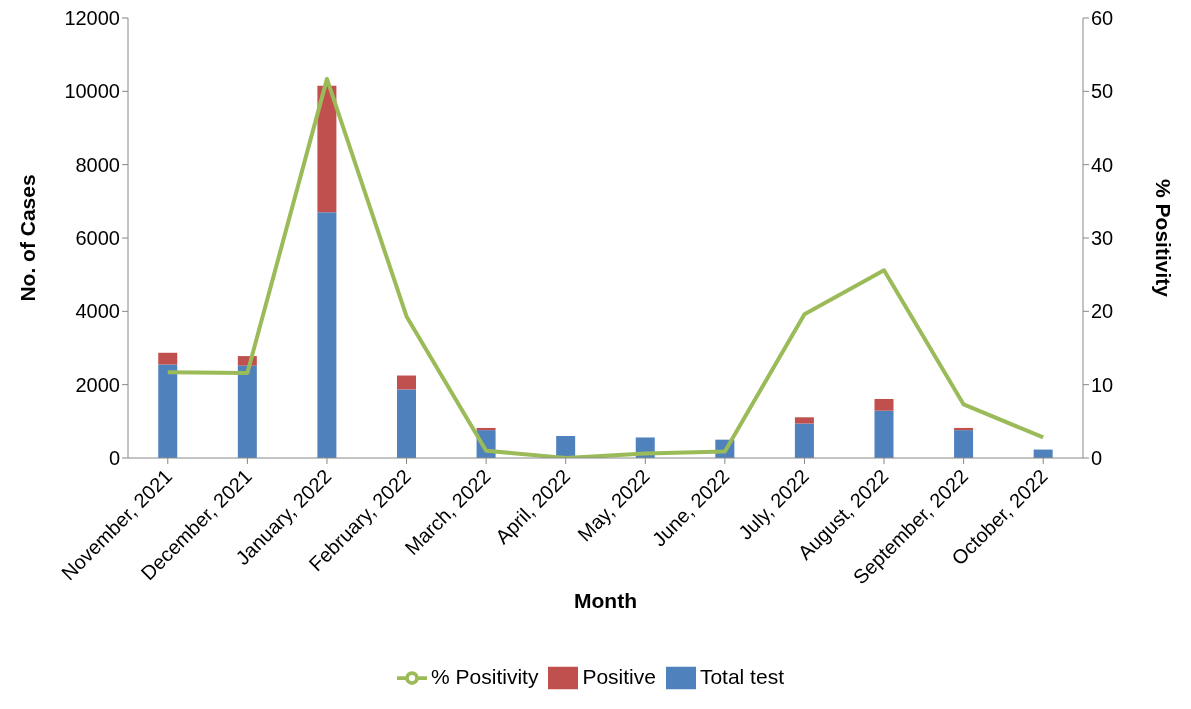 Image resolution: width=1191 pixels, height=709 pixels. What do you see at coordinates (114, 458) in the screenshot?
I see `y-tick-label: 0` at bounding box center [114, 458].